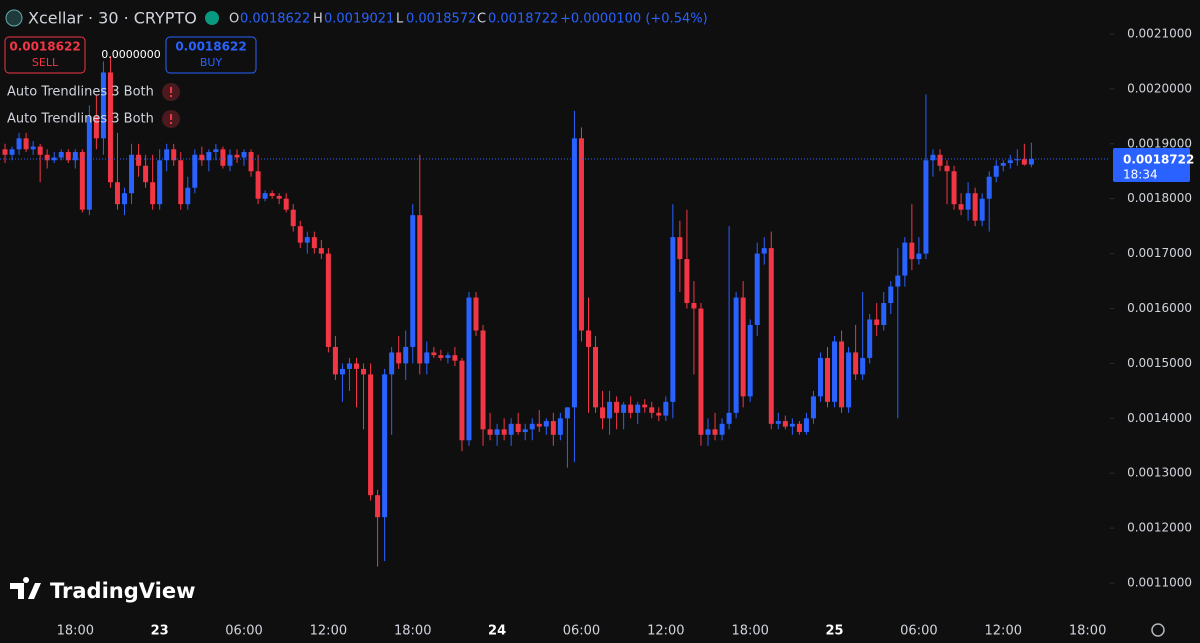  What do you see at coordinates (359, 19) in the screenshot?
I see `high-value: 0.0019021` at bounding box center [359, 19].